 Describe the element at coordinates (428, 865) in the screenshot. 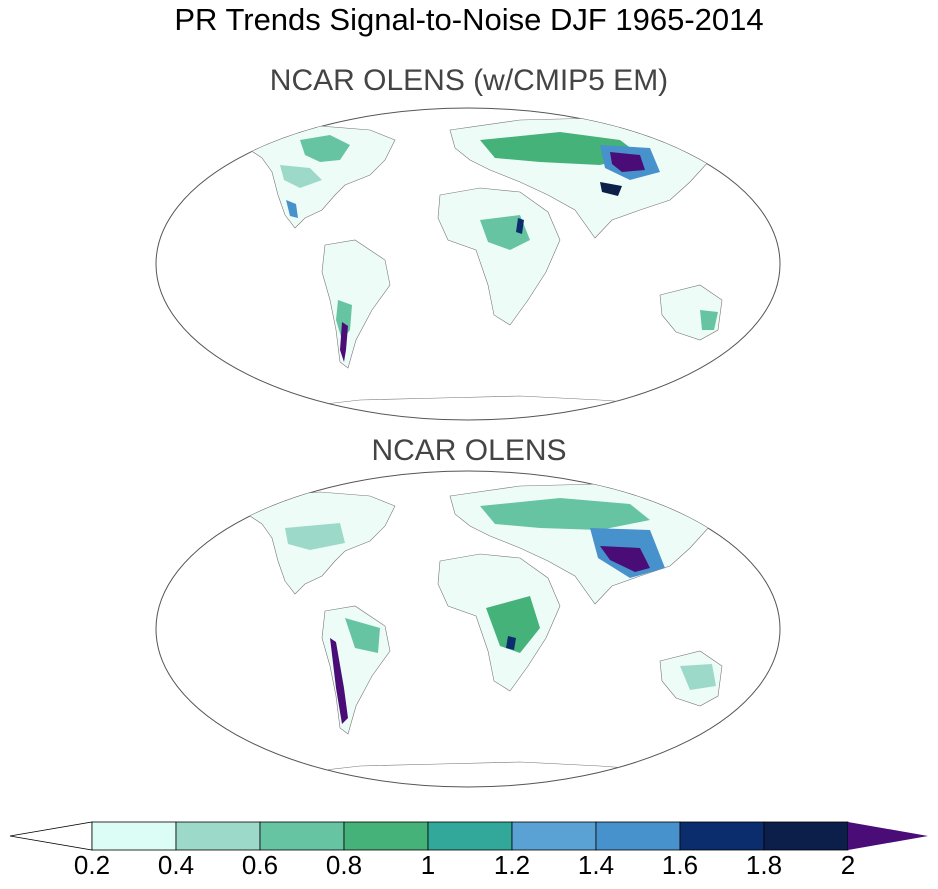

I see `colorbar-tick-label: 1` at that location.